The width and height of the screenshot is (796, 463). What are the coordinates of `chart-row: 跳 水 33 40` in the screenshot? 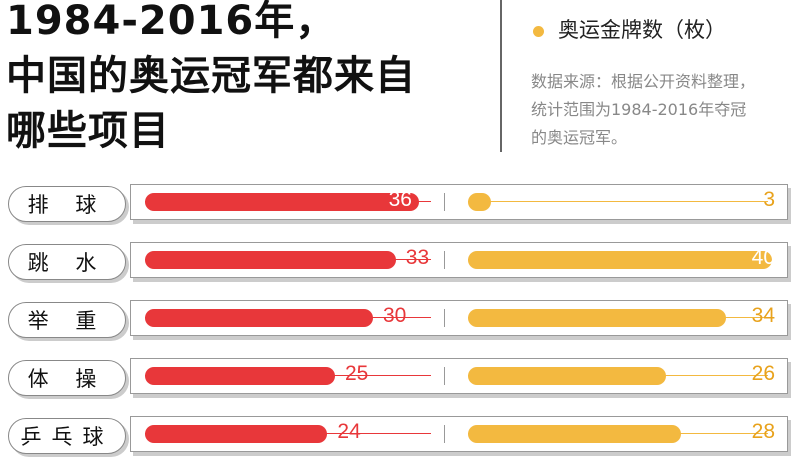 It's located at (398, 260).